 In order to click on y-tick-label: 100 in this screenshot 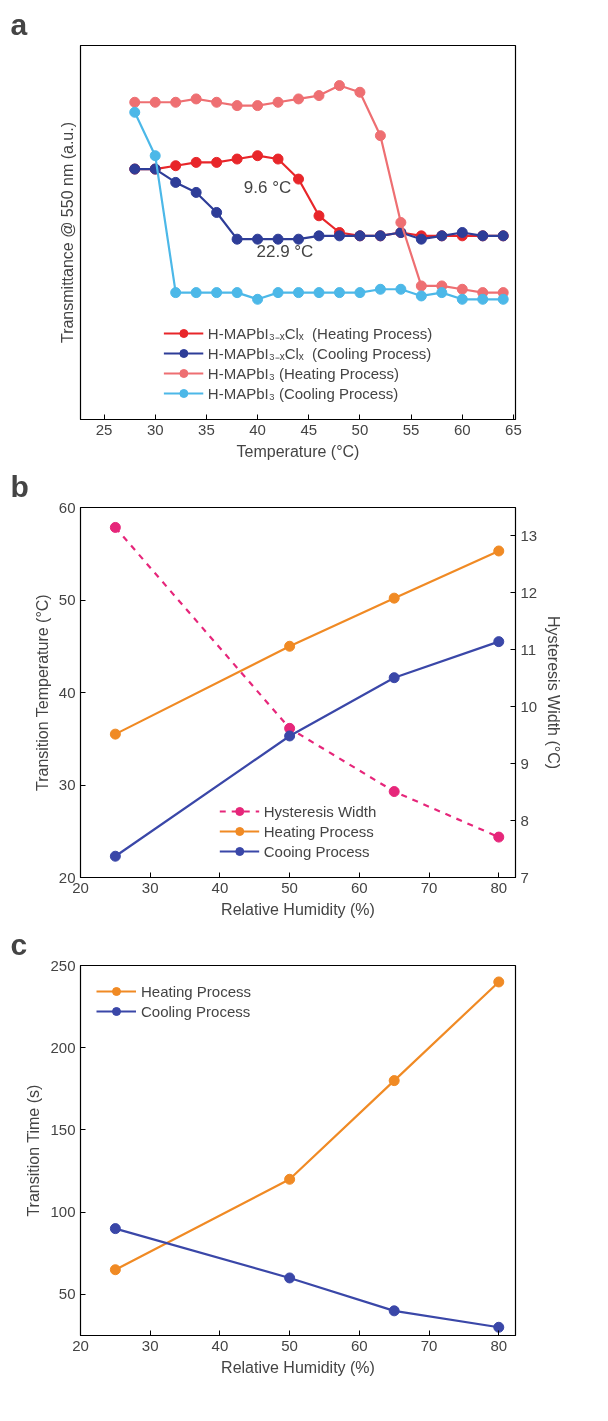, I will do `click(63, 1212)`.